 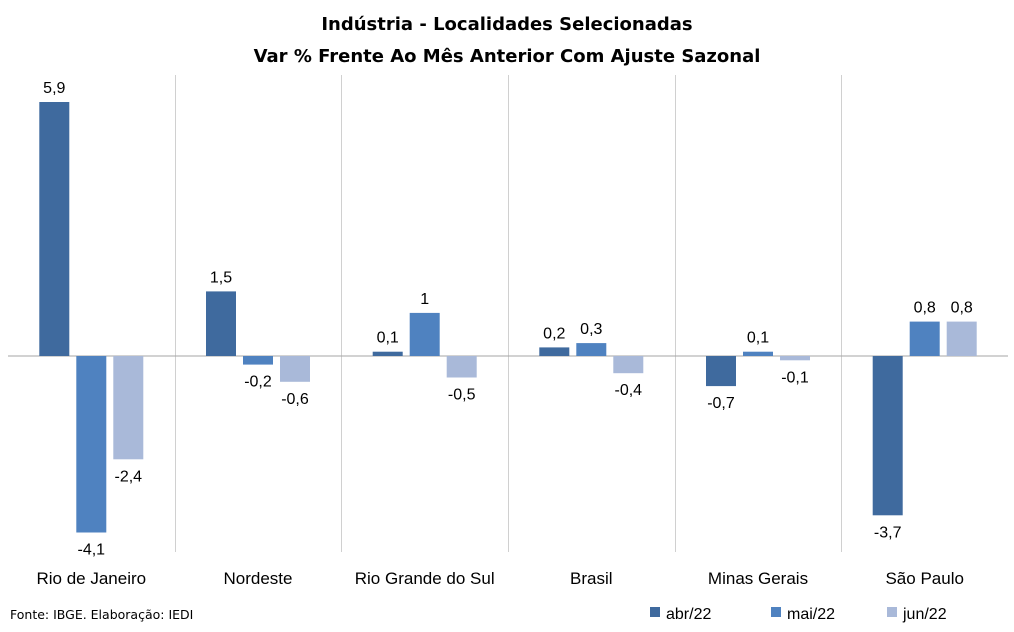 I want to click on category-label: Brasil, so click(x=591, y=578).